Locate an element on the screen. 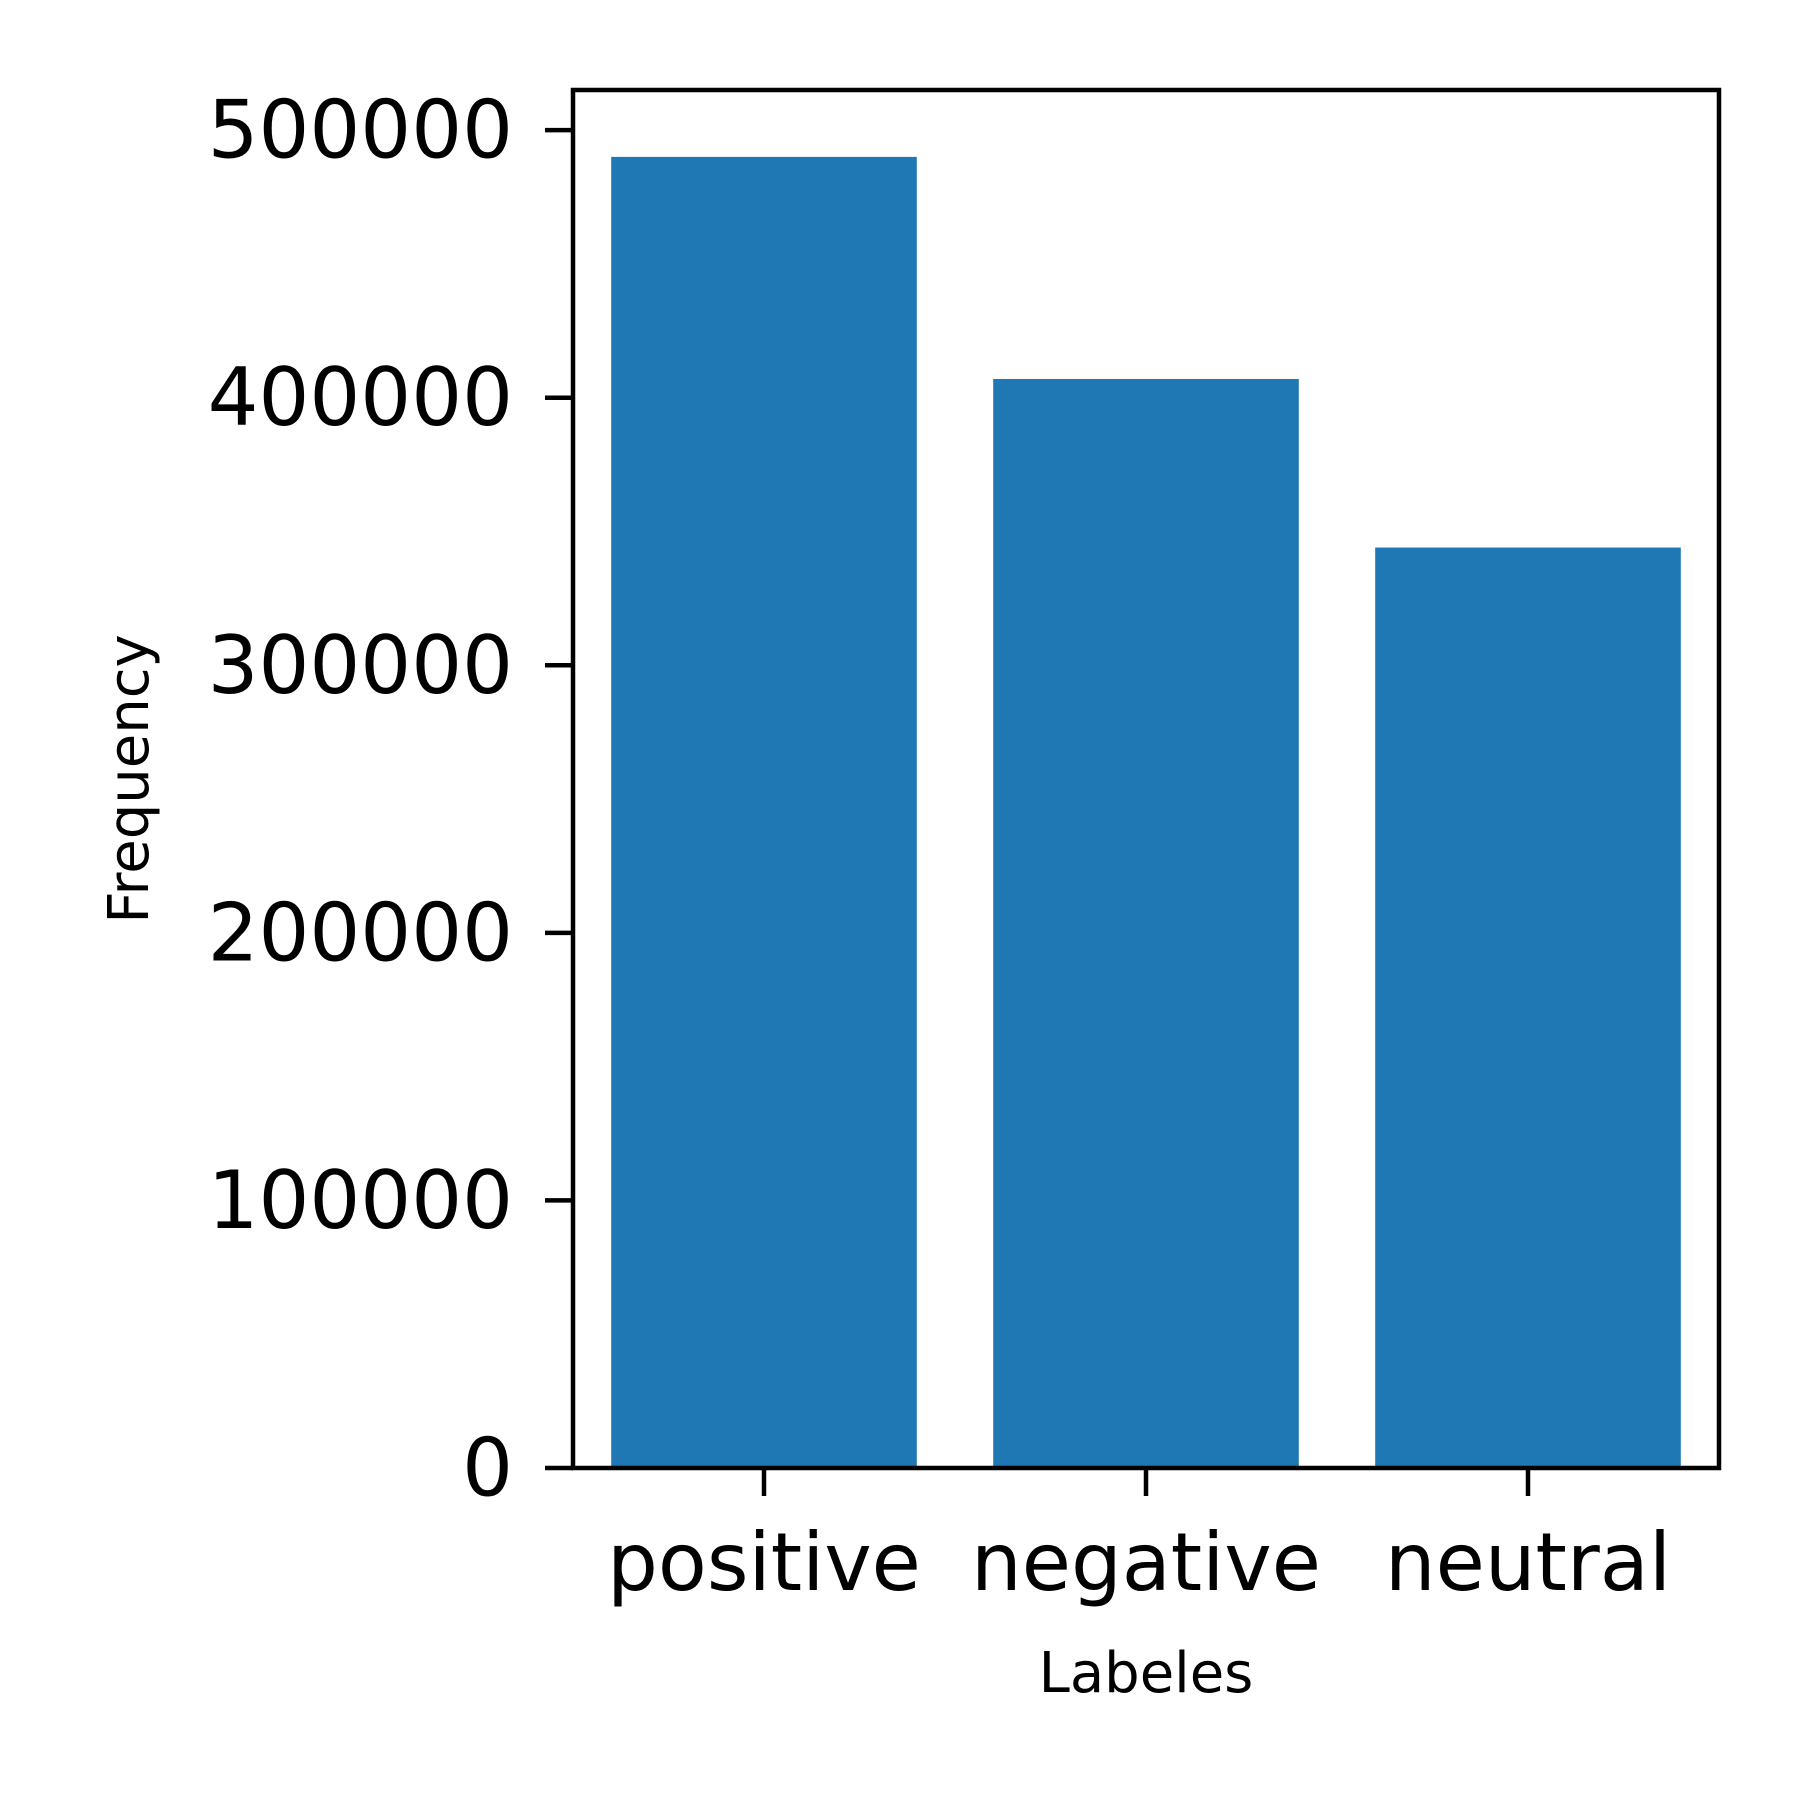 This screenshot has width=1800, height=1800. x-tick-label: neutral is located at coordinates (1528, 1562).